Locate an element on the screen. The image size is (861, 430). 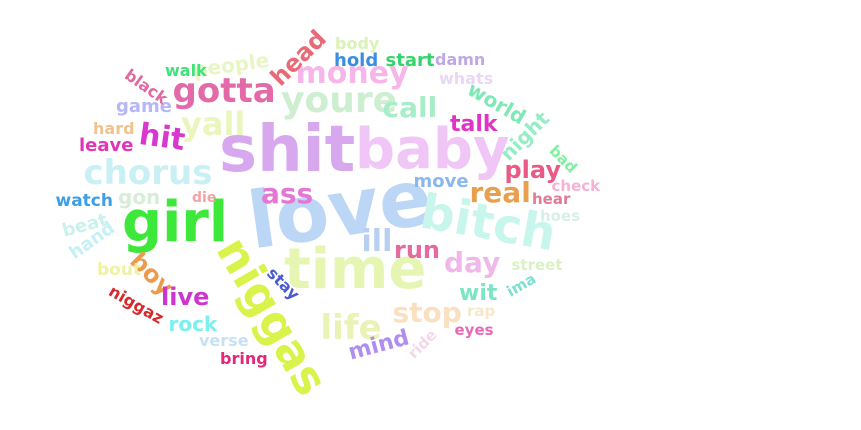
cloud-word-rap: rap is located at coordinates (481, 310).